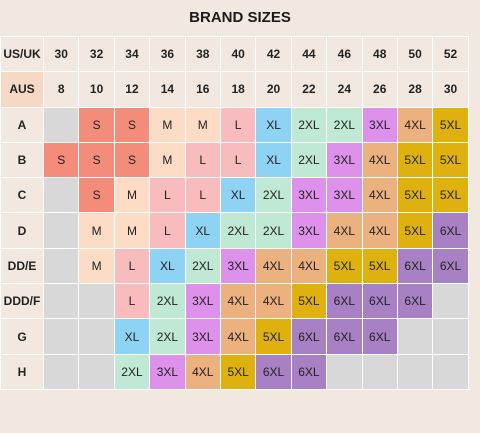 This screenshot has width=480, height=433. What do you see at coordinates (22, 336) in the screenshot?
I see `cup-label: G` at bounding box center [22, 336].